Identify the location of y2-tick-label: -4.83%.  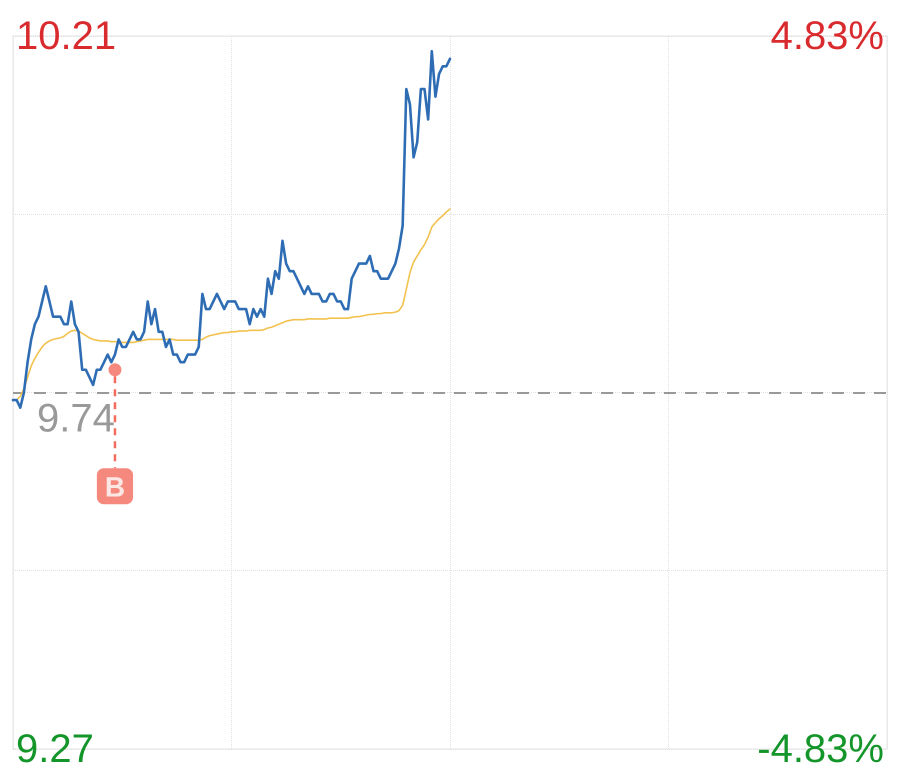
(820, 749).